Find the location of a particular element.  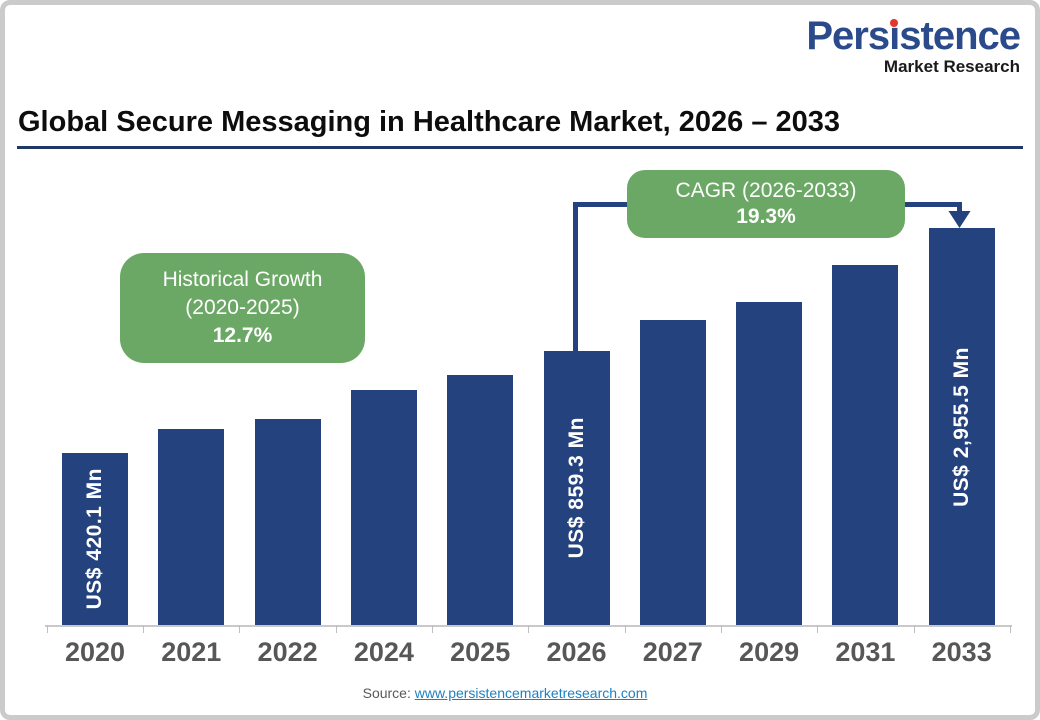

x-axis-label-2022: 2022 is located at coordinates (287, 652).